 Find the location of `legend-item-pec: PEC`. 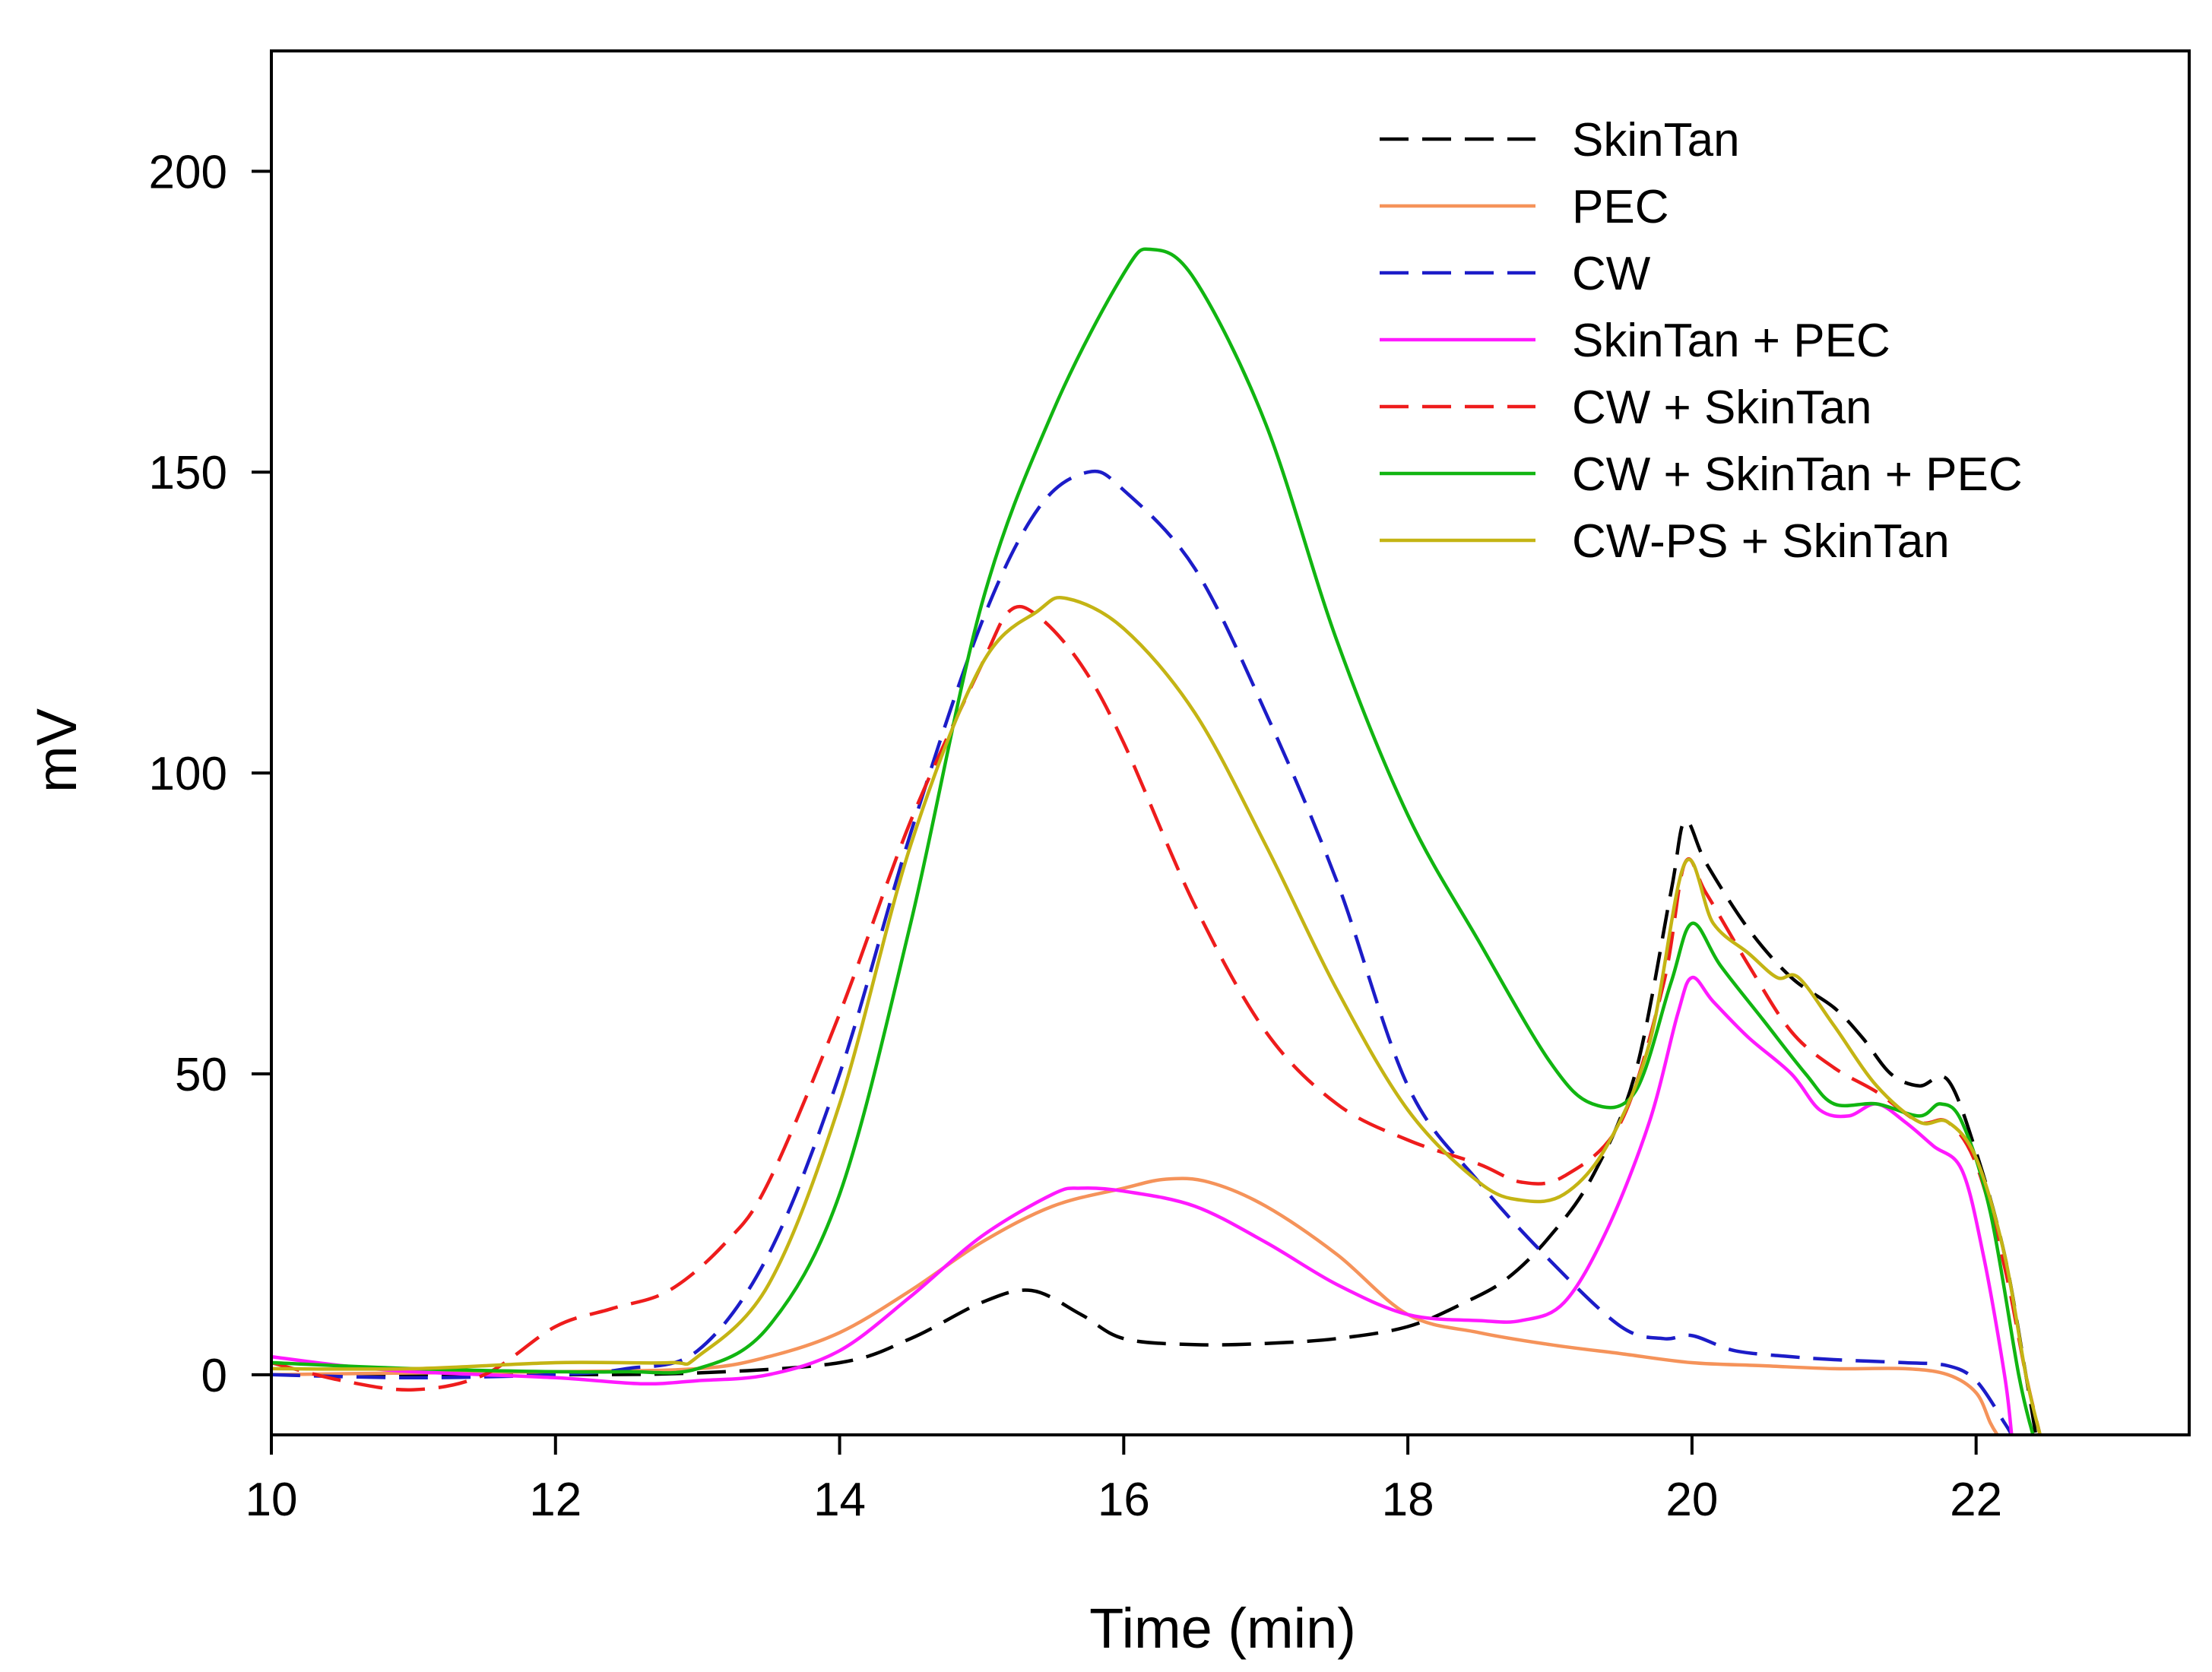

legend-item-pec: PEC is located at coordinates (1524, 207).